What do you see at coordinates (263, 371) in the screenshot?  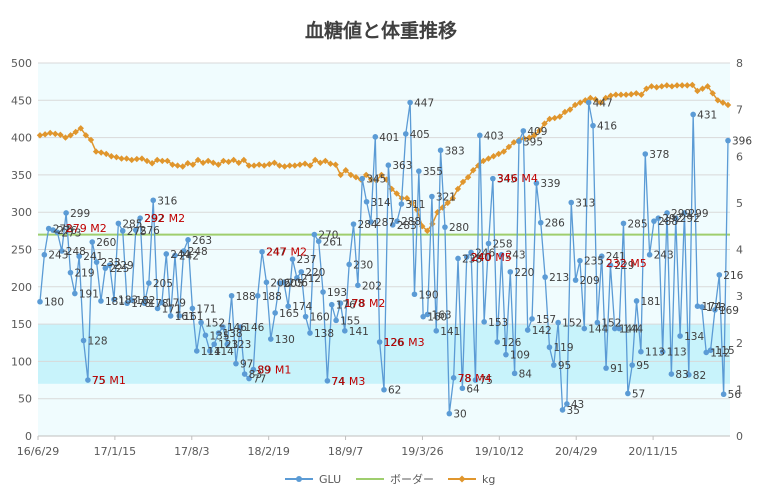 I see `glu-data-label: 89` at bounding box center [263, 371].